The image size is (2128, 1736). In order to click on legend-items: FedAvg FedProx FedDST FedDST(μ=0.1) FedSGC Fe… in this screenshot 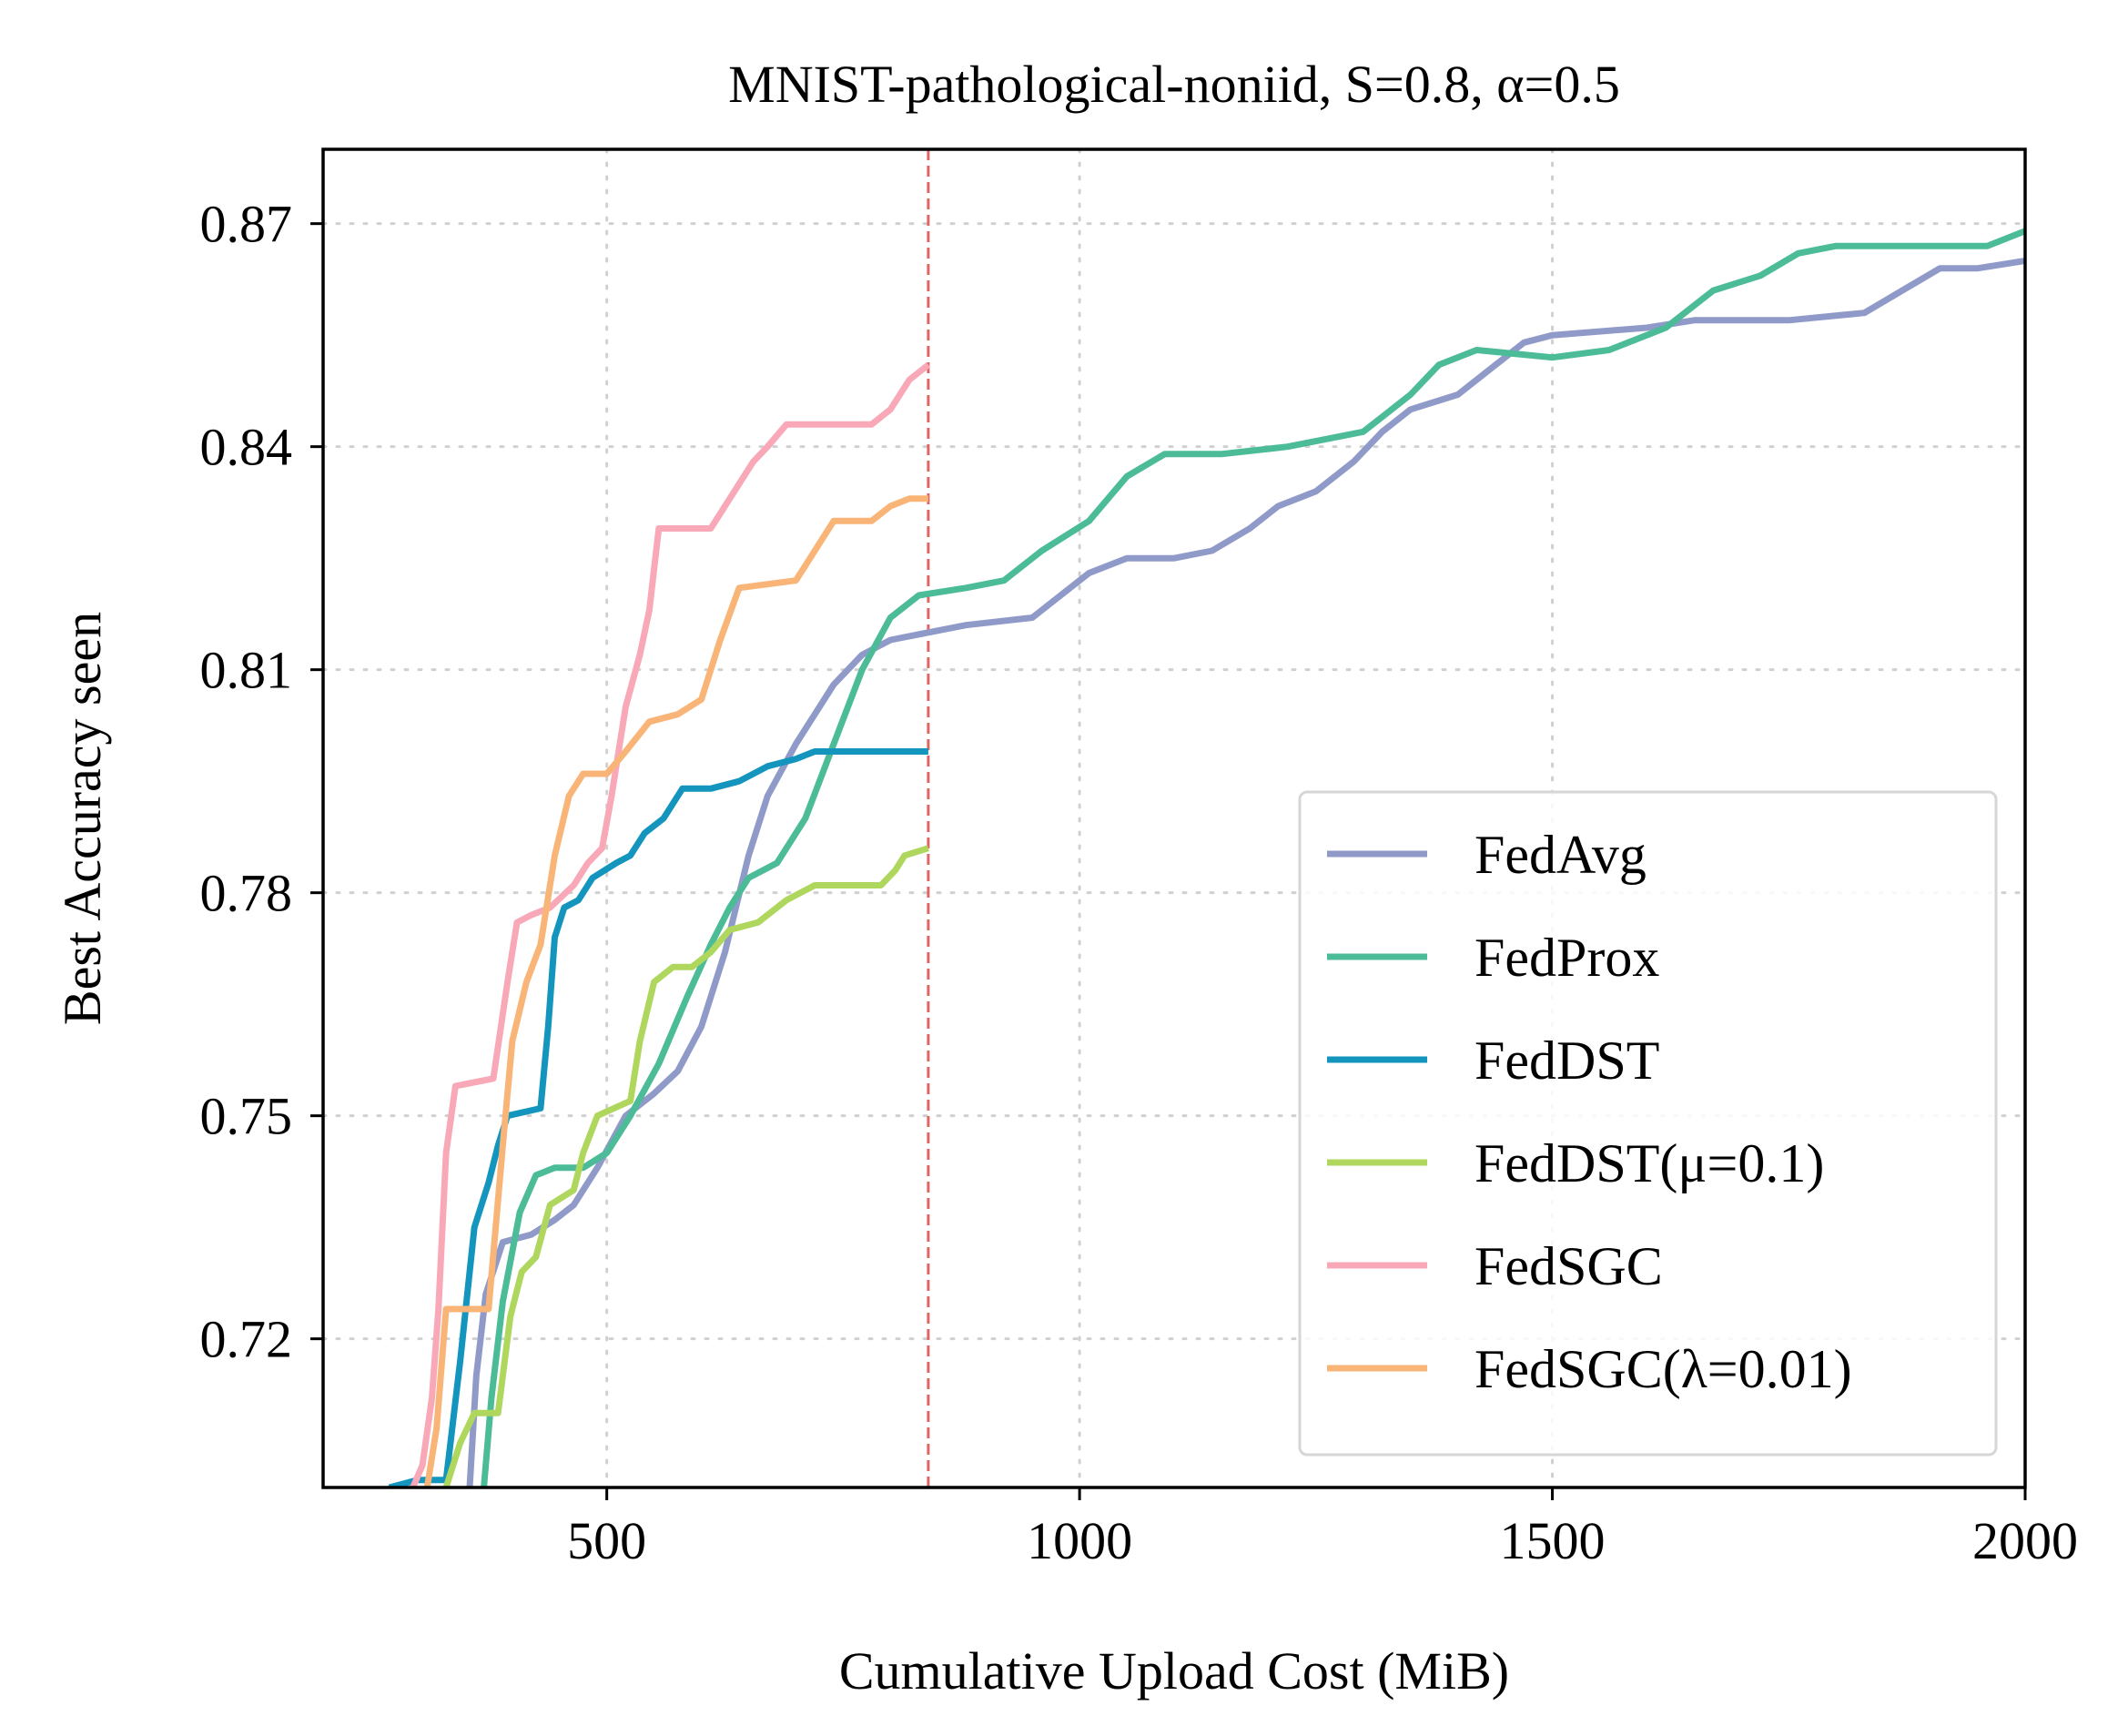, I will do `click(1589, 1112)`.